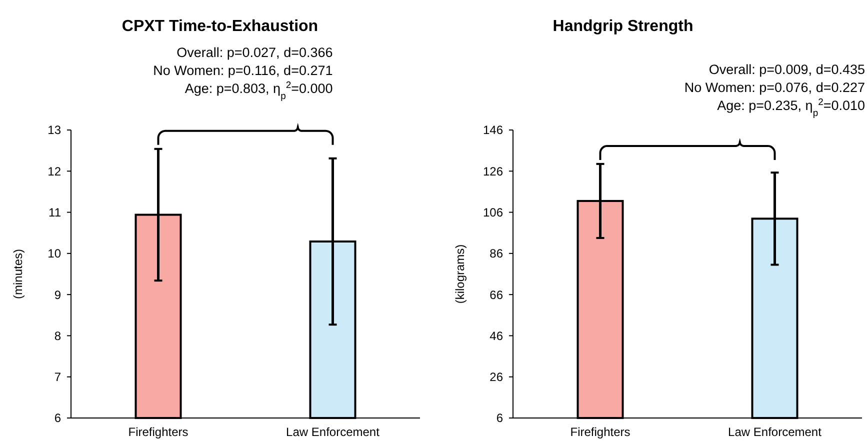 The width and height of the screenshot is (867, 442). Describe the element at coordinates (786, 69) in the screenshot. I see `text: Overall: p=0.009, d=0.435` at that location.